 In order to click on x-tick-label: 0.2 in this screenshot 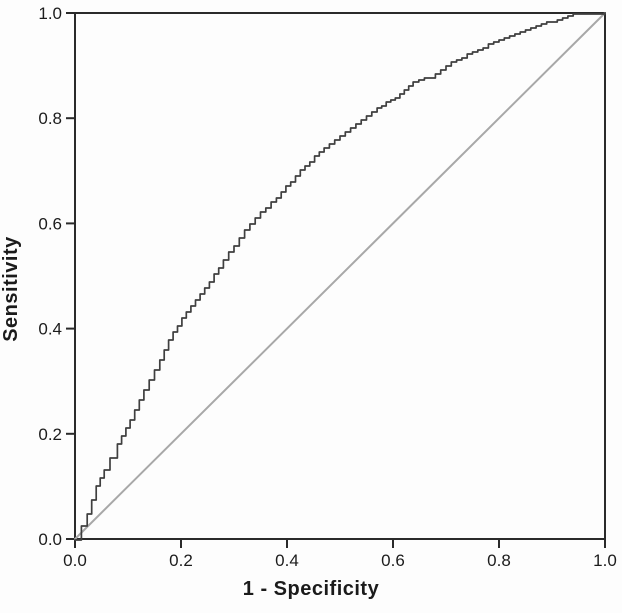, I will do `click(181, 560)`.